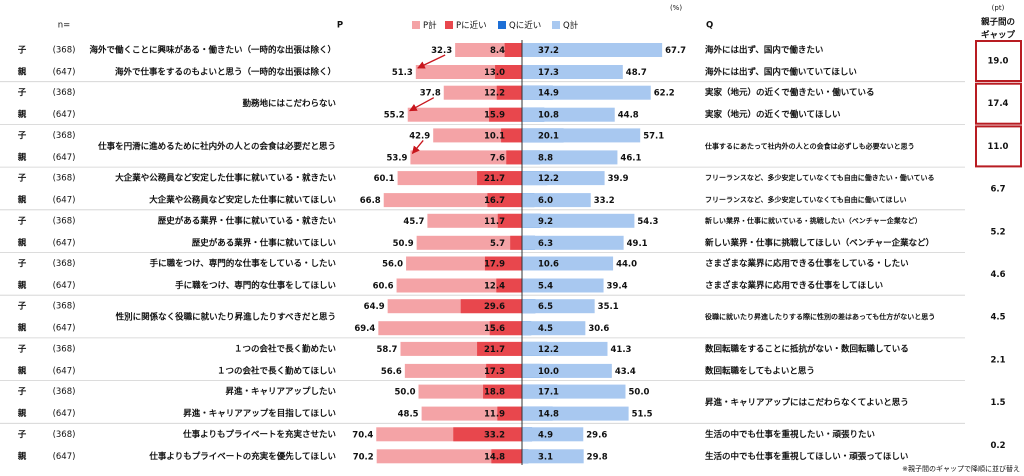  Describe the element at coordinates (494, 116) in the screenshot. I see `value-label: 15.9` at that location.